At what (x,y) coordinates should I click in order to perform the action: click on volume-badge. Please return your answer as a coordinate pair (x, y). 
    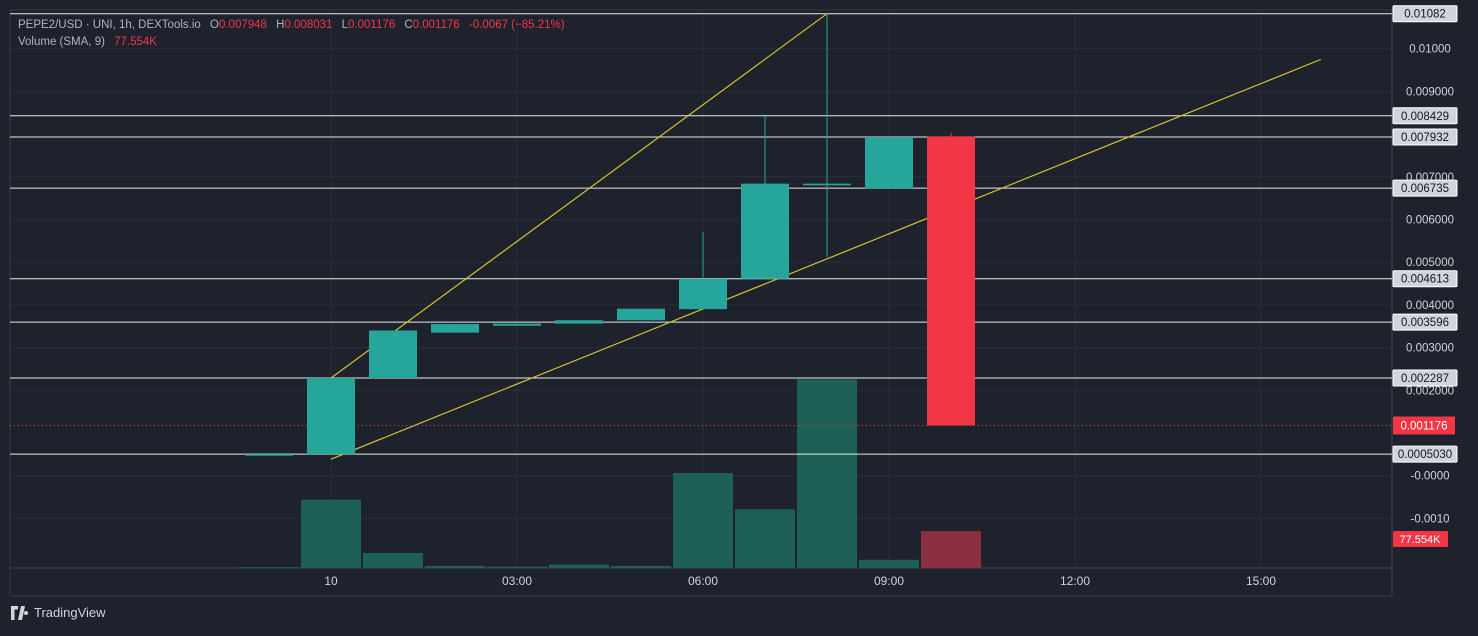
    Looking at the image, I should click on (1420, 539).